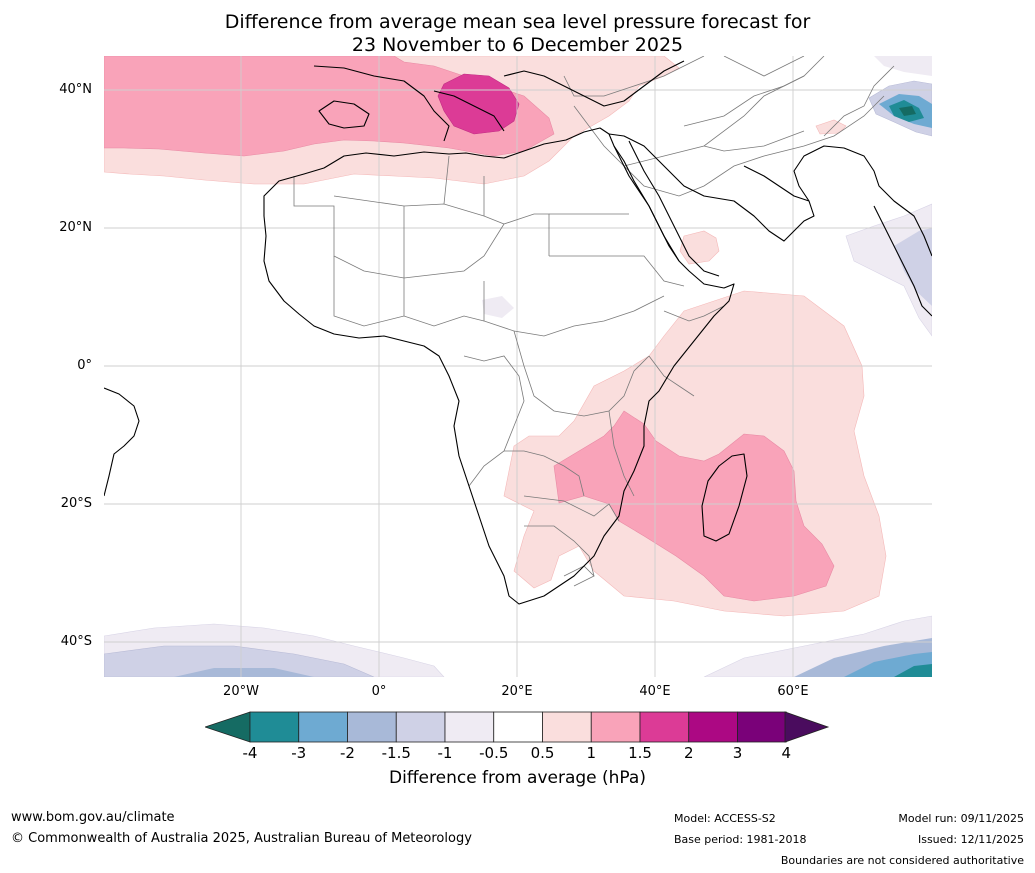  I want to click on colorbar-title: Difference from average (hPa), so click(517, 778).